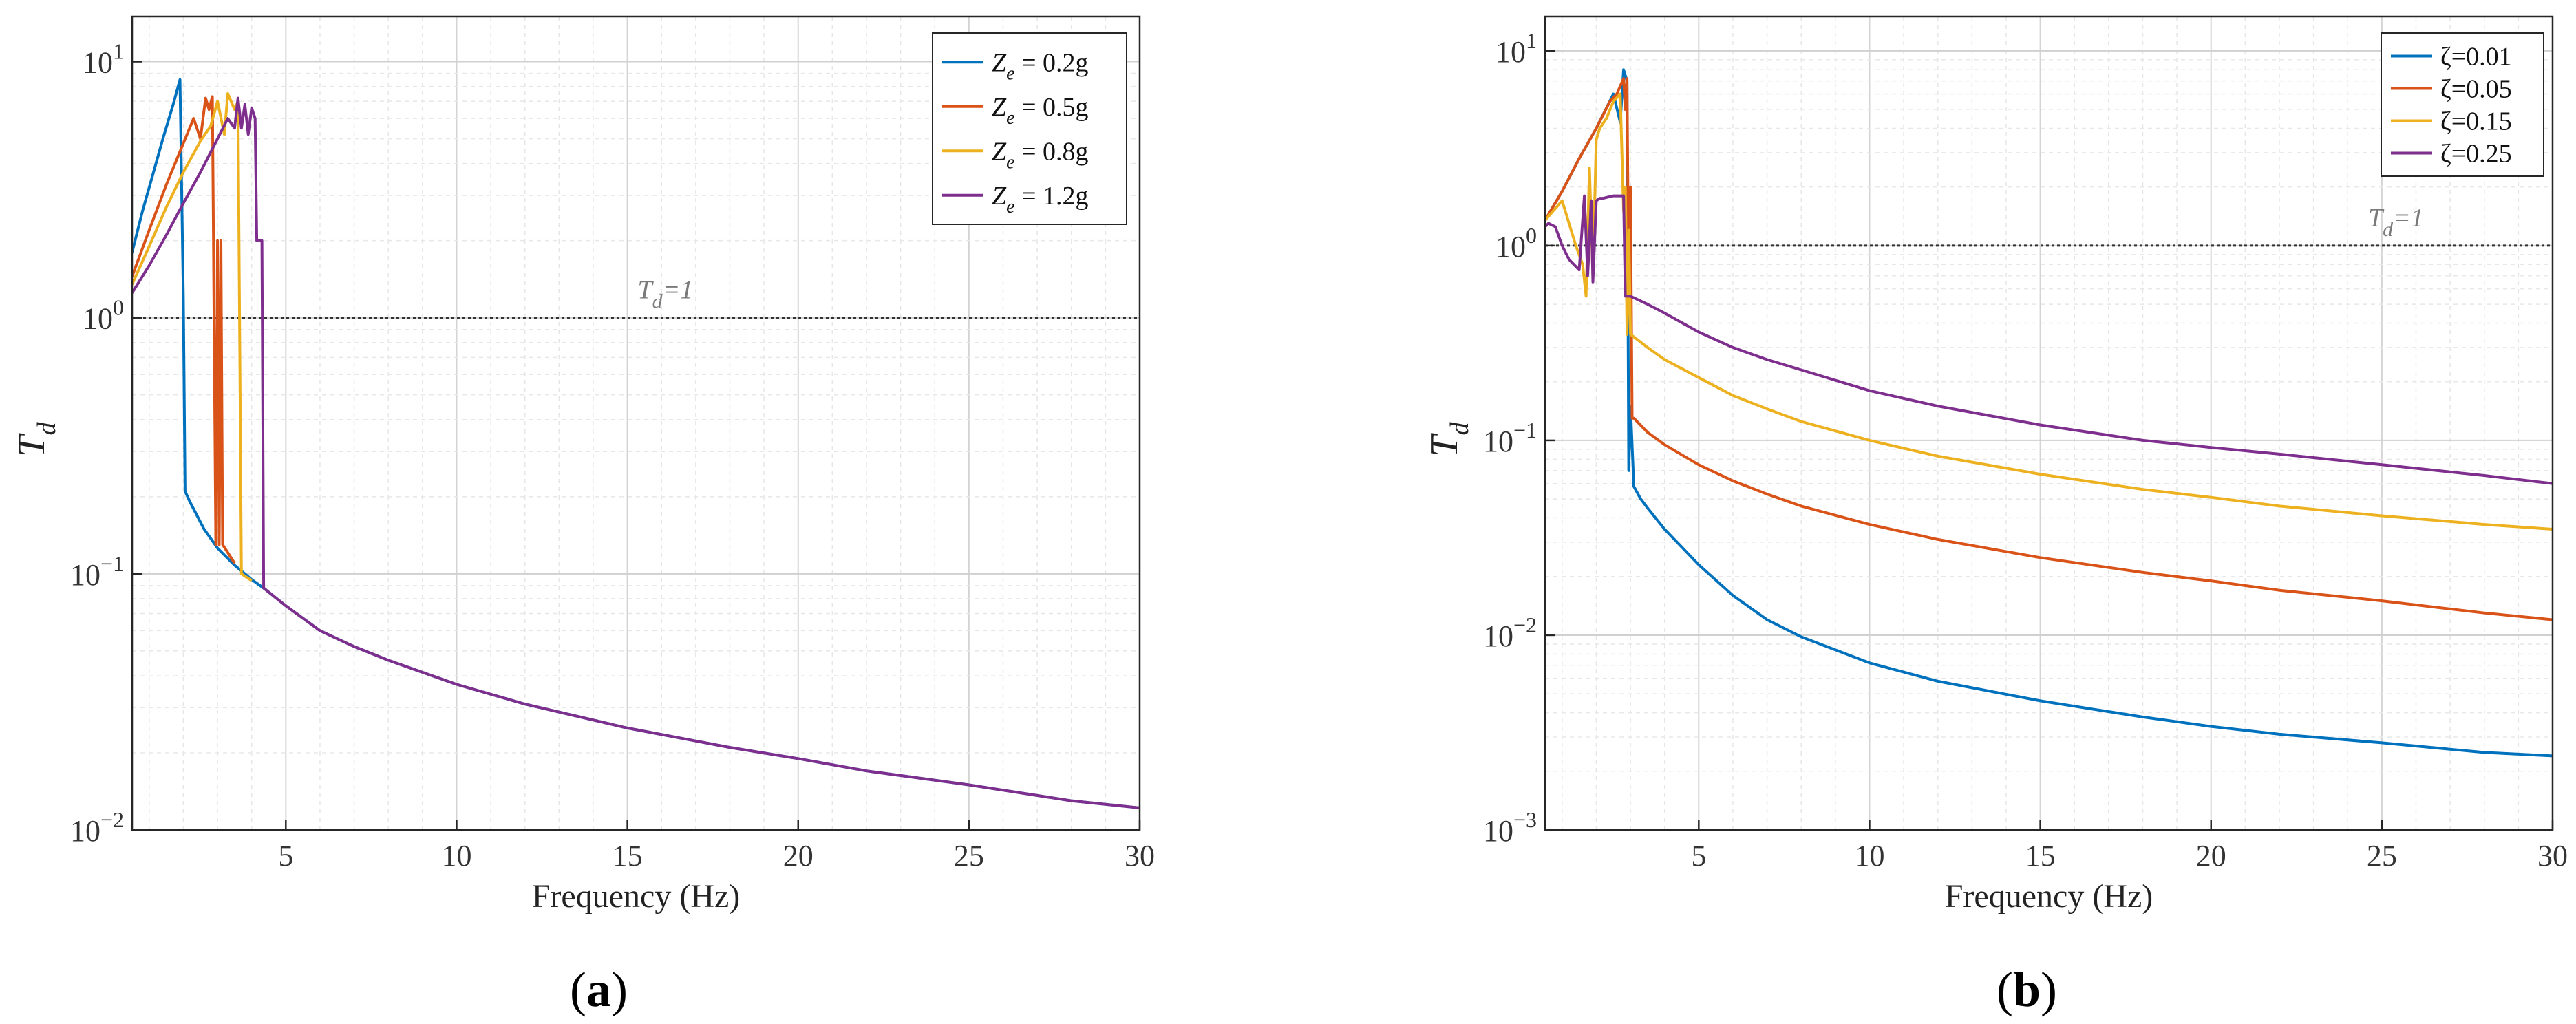 This screenshot has width=2576, height=1024. Describe the element at coordinates (2476, 154) in the screenshot. I see `legend-entry-4: ζ=0.25` at that location.